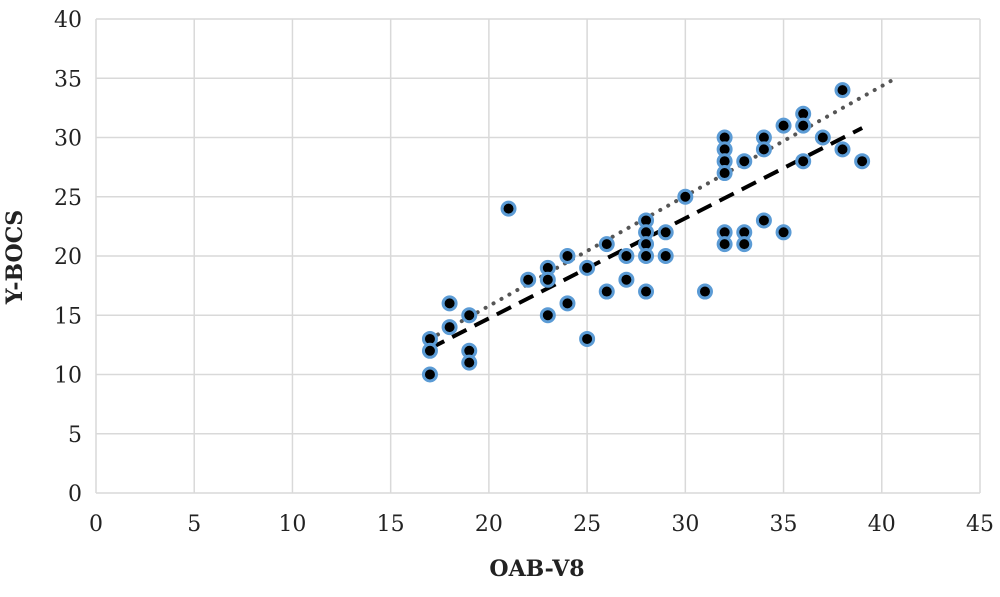 The image size is (1000, 597). I want to click on y-tick-label: 15, so click(68, 316).